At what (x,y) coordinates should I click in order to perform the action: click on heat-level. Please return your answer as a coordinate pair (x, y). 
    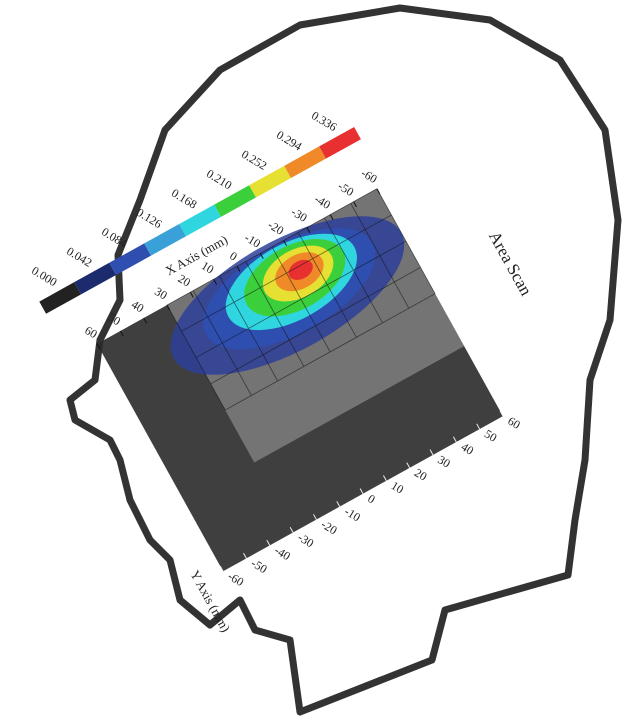
    Looking at the image, I should click on (300, 269).